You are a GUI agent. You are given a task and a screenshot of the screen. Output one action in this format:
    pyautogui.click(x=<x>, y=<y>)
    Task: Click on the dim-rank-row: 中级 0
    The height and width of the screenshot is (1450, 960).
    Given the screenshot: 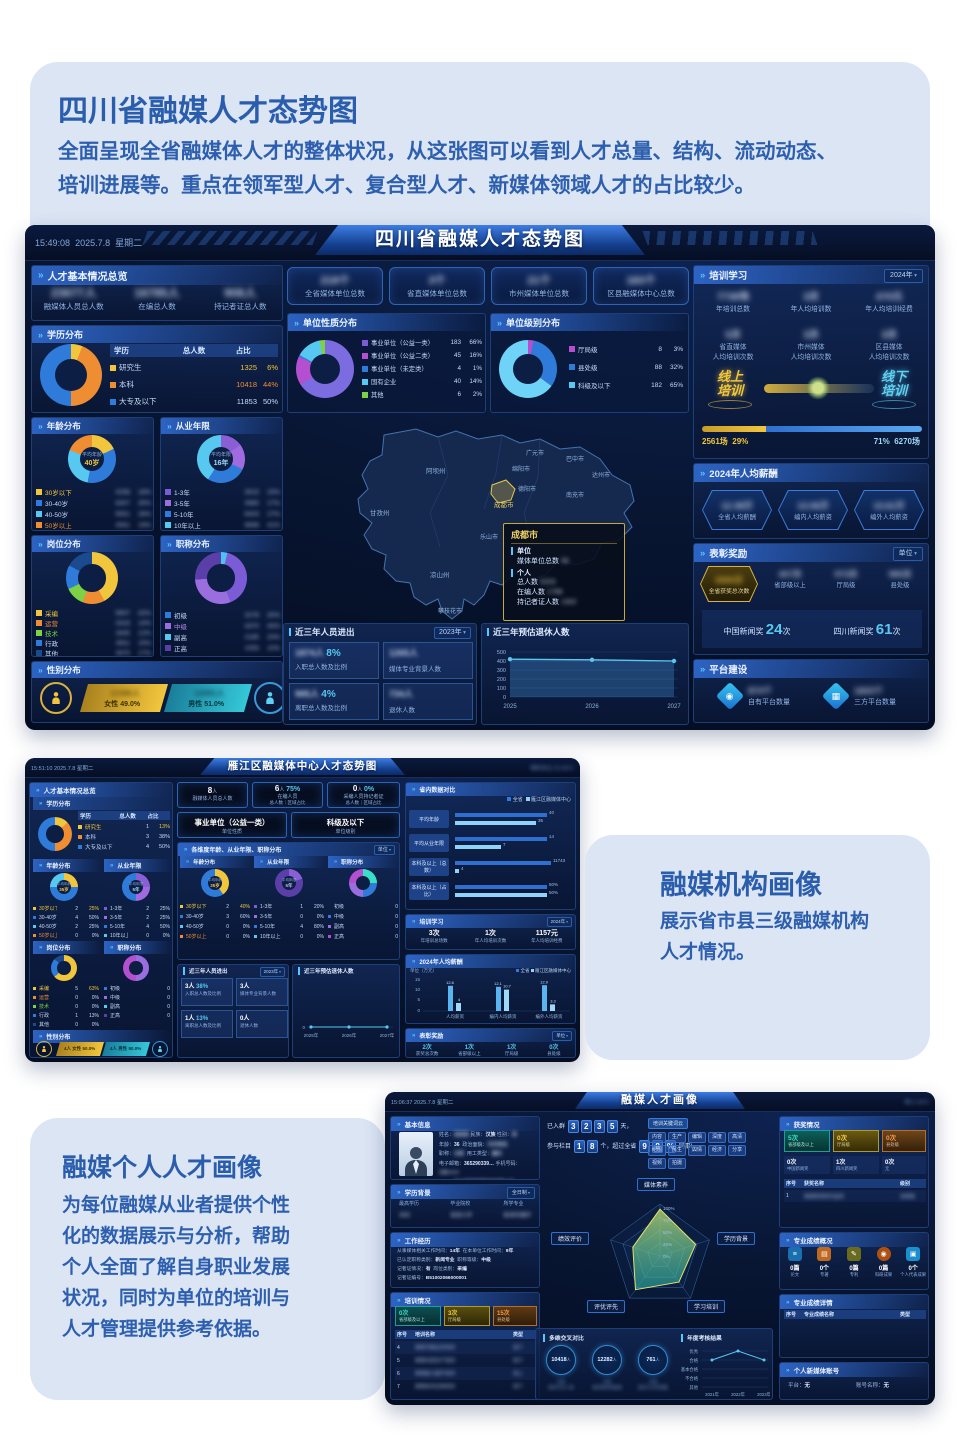 What is the action you would take?
    pyautogui.click(x=363, y=916)
    